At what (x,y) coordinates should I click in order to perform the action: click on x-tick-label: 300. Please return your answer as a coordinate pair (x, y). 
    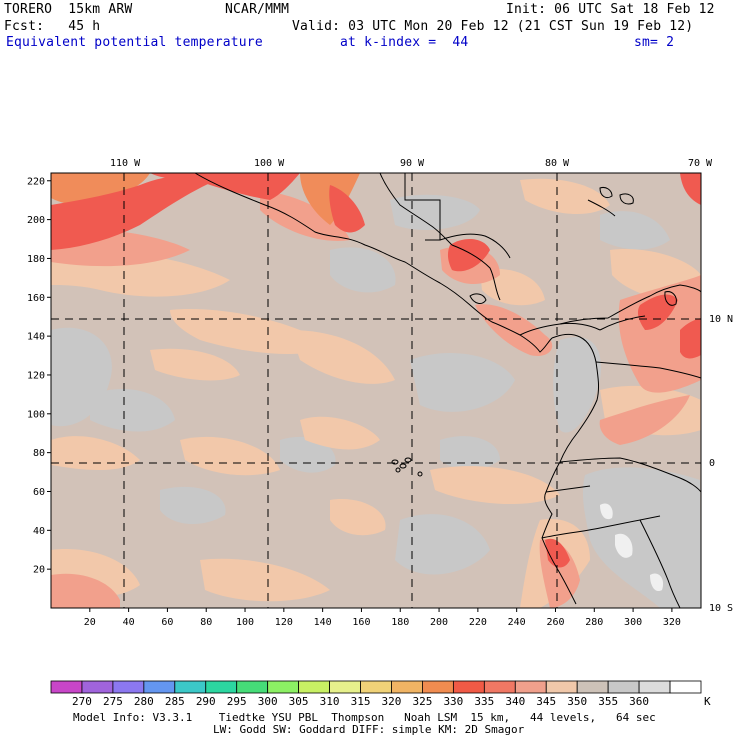
    Looking at the image, I should click on (633, 622).